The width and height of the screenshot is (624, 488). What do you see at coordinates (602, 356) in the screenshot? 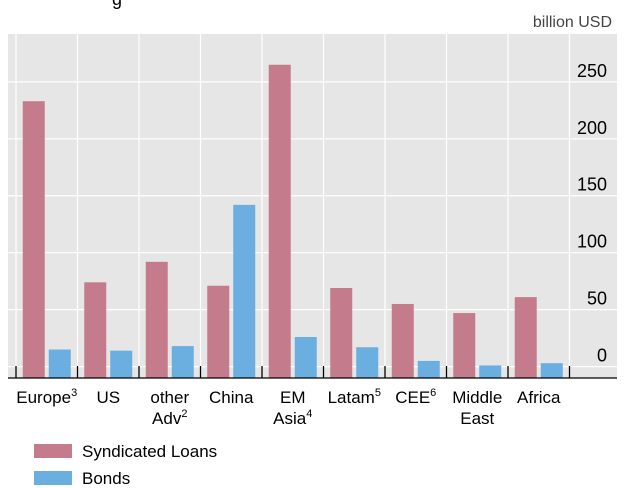
I see `y-tick-label: 0` at bounding box center [602, 356].